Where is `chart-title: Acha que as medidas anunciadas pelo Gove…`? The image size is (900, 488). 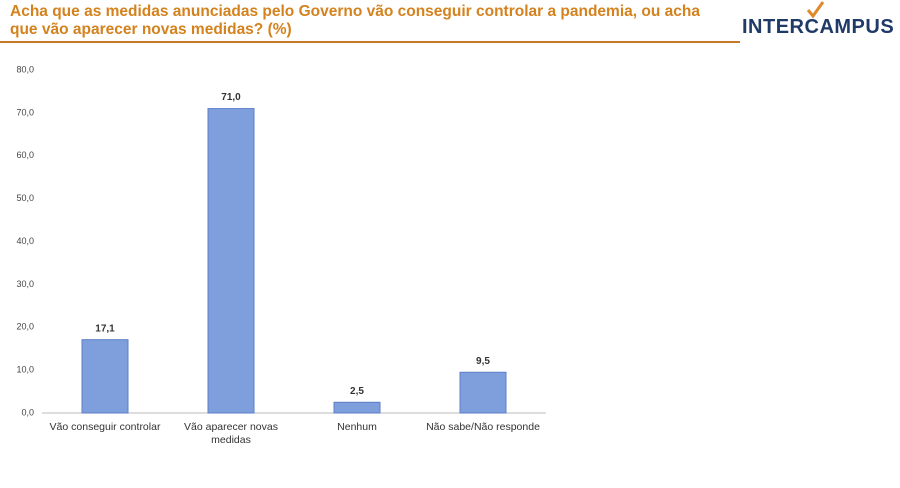
chart-title: Acha que as medidas anunciadas pelo Gove… is located at coordinates (355, 20).